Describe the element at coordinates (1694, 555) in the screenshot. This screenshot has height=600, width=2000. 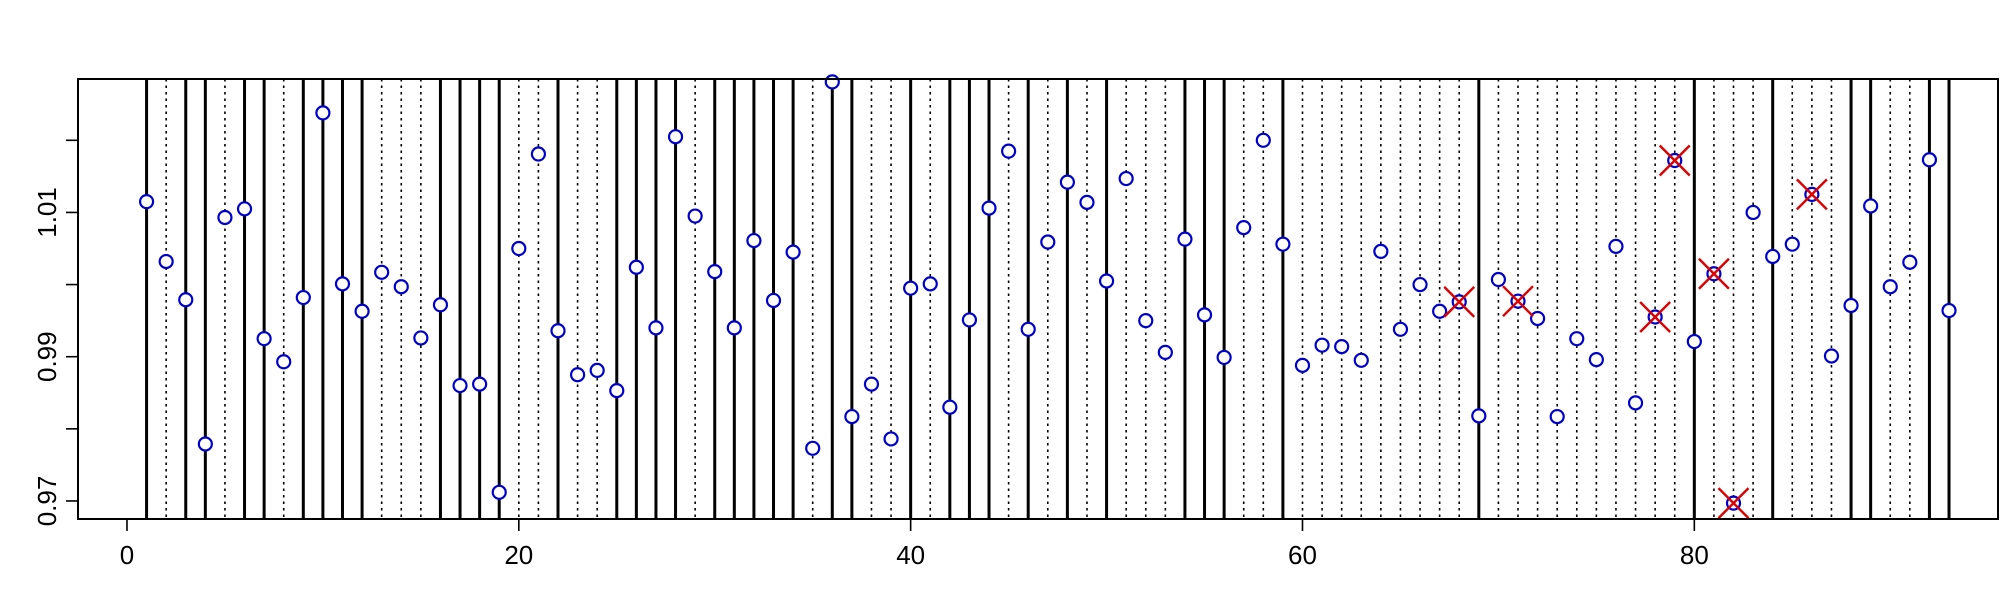
I see `x-tick-label: 80` at that location.